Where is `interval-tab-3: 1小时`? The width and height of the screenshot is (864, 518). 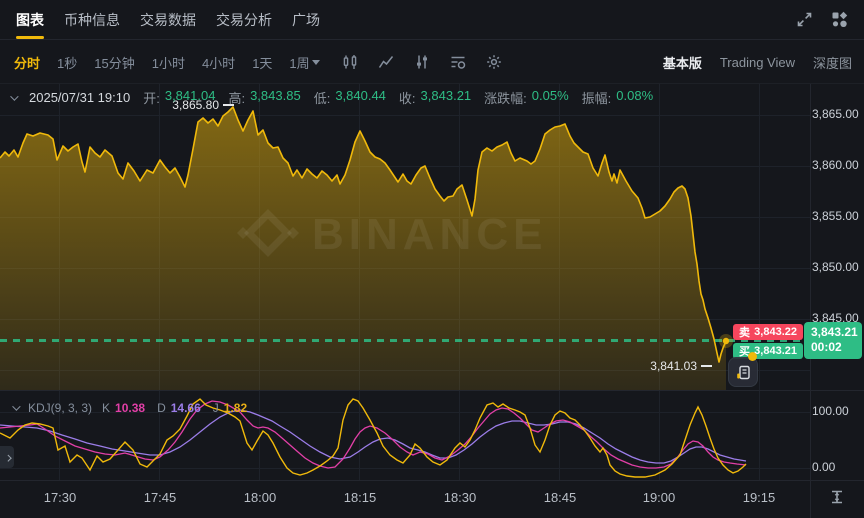 interval-tab-3: 1小时 is located at coordinates (168, 63).